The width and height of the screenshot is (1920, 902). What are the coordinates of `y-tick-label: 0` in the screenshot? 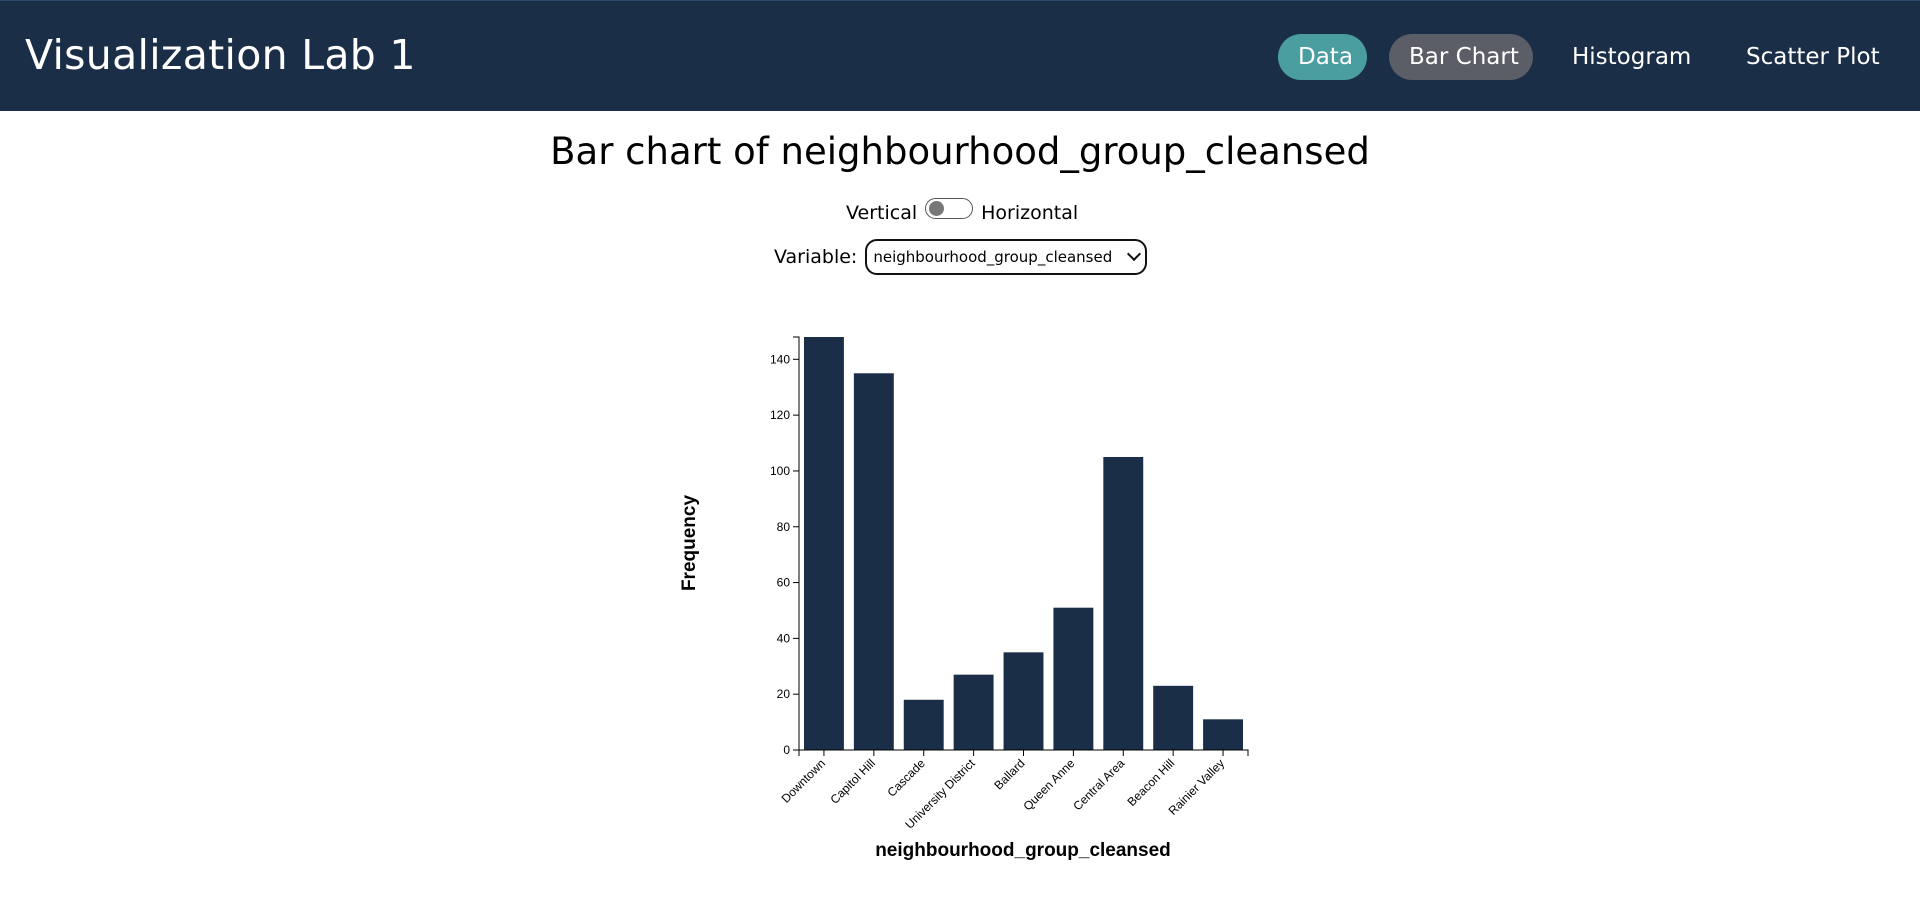 It's located at (786, 750).